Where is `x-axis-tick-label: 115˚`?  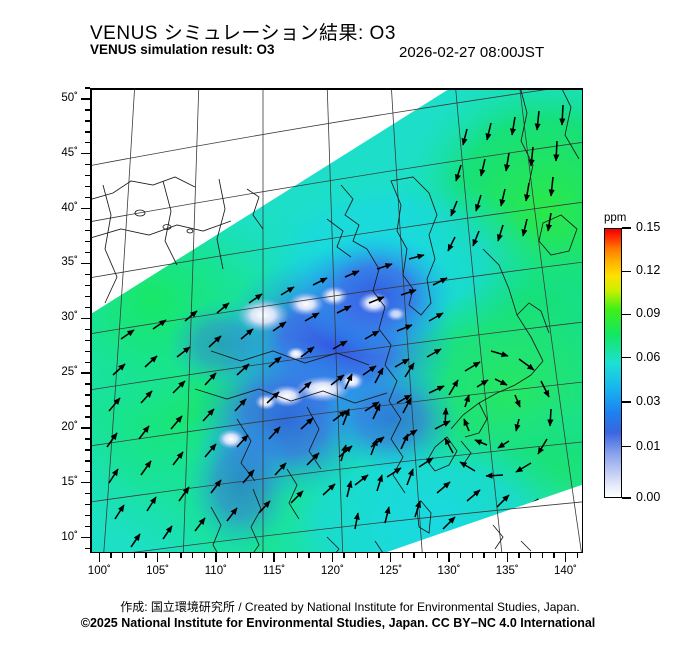 x-axis-tick-label: 115˚ is located at coordinates (274, 571).